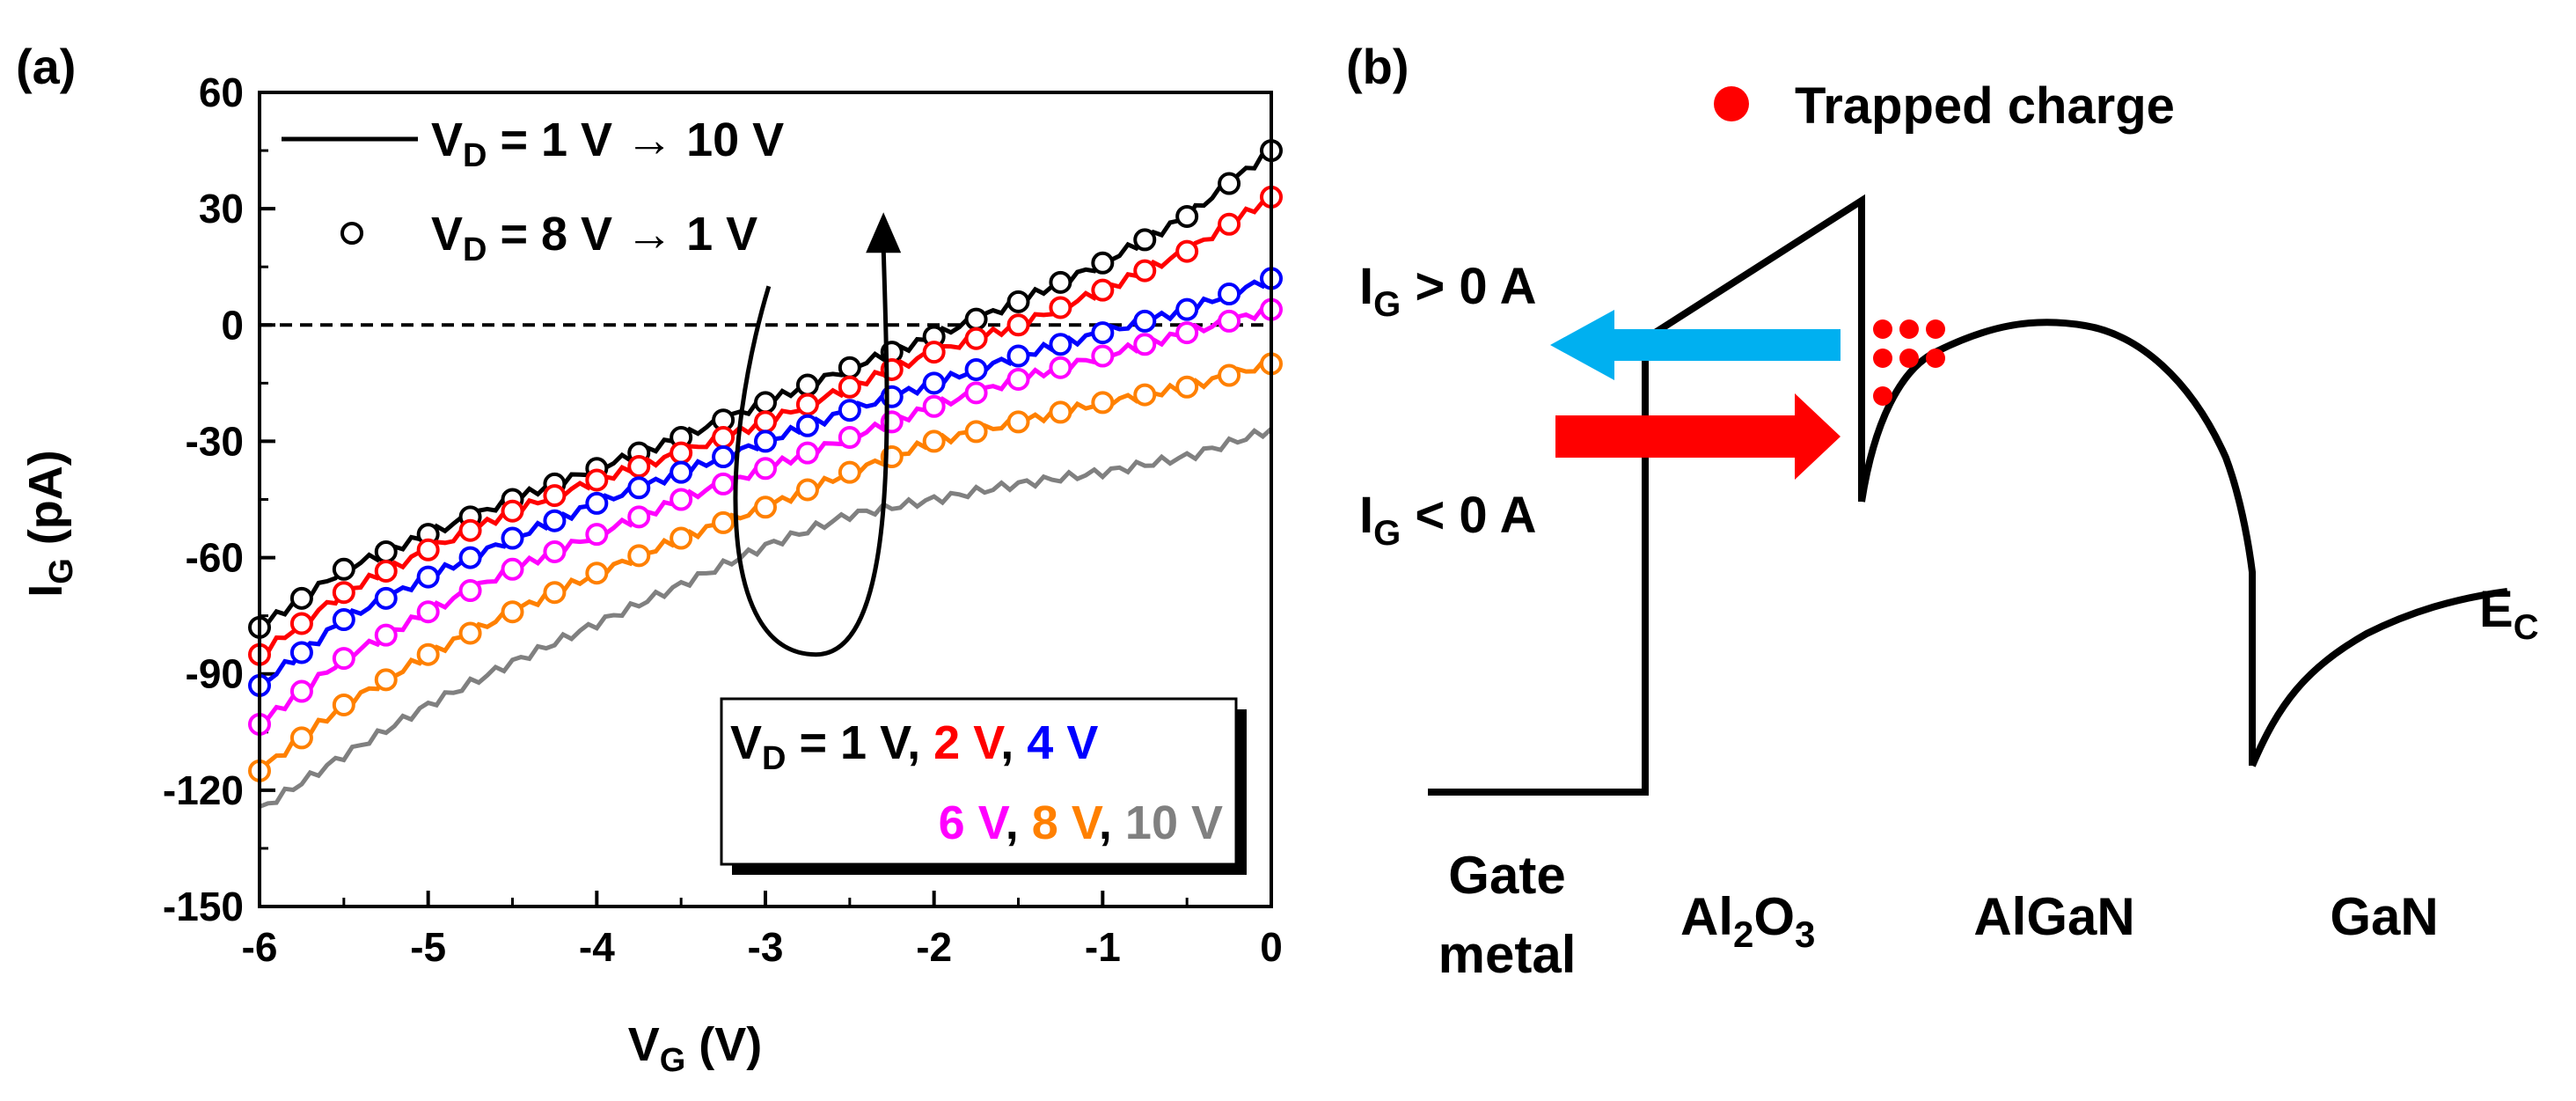 This screenshot has width=2576, height=1101. I want to click on x-tick-label: -1, so click(1103, 947).